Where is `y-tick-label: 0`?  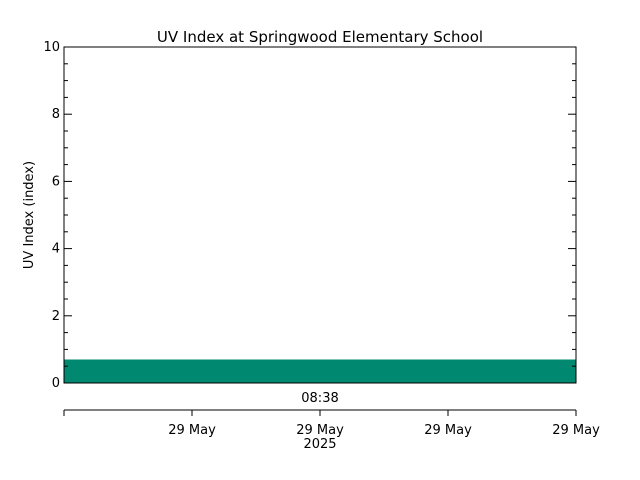
y-tick-label: 0 is located at coordinates (56, 383).